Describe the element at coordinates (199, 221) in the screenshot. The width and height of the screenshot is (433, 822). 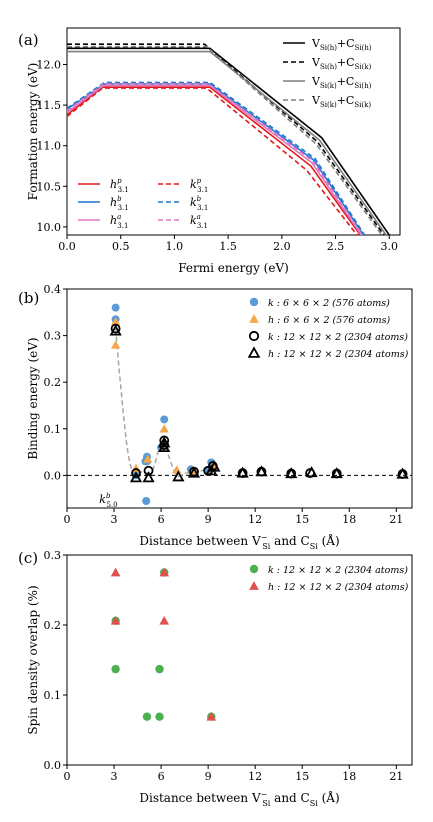
I see `legend-label: ka 3.1` at that location.